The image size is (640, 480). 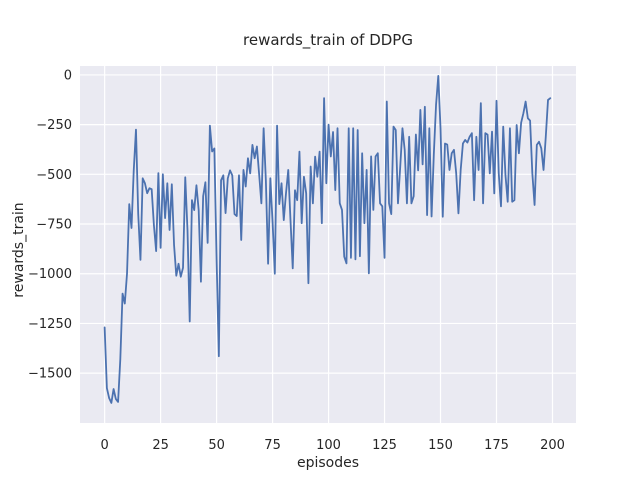 I want to click on x-tick-label: 25, so click(x=160, y=445).